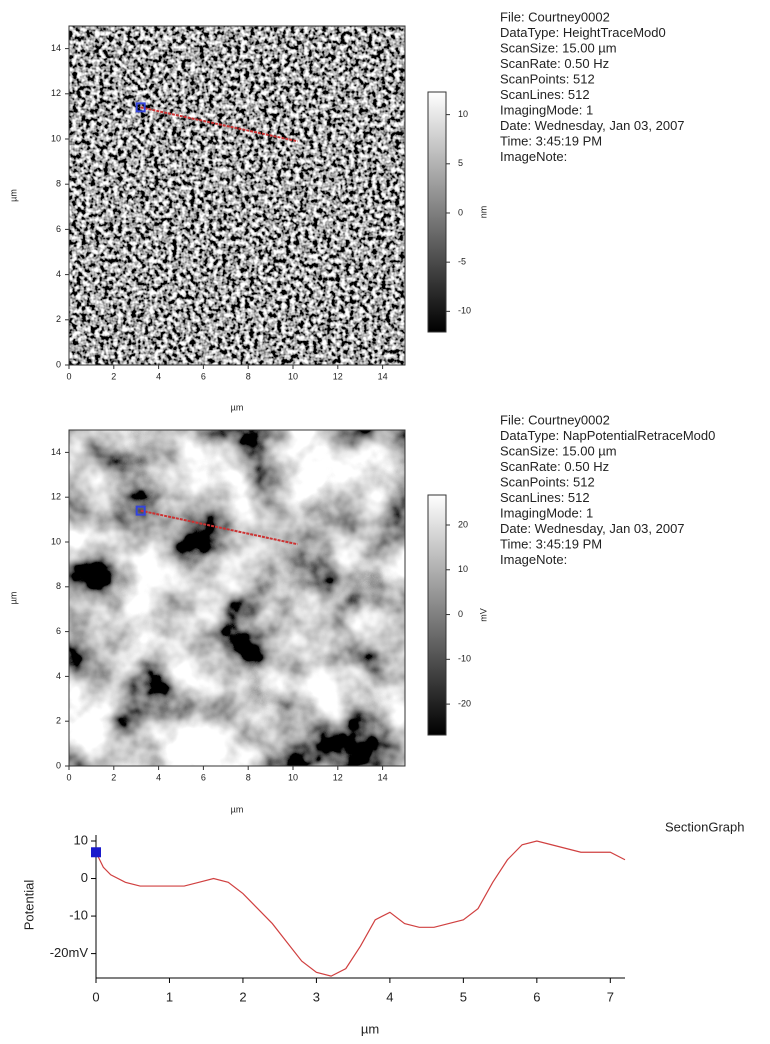  Describe the element at coordinates (483, 615) in the screenshot. I see `colorbar-label: mV` at that location.